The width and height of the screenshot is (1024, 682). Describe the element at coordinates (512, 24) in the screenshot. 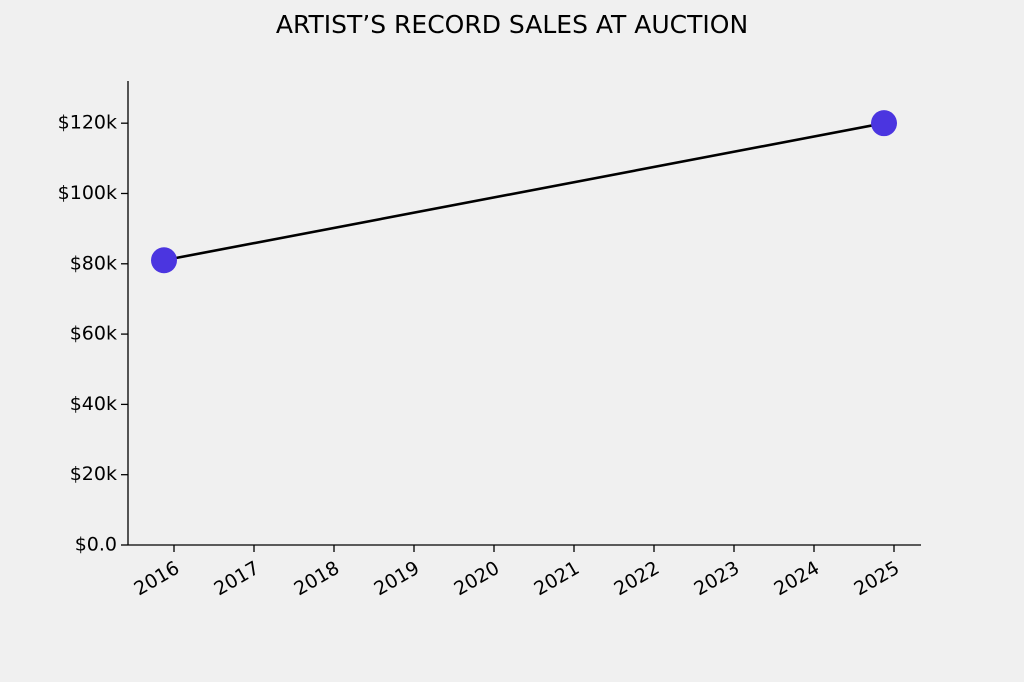

I see `chart-title: ARTIST’S RECORD SALES AT AUCTION` at that location.